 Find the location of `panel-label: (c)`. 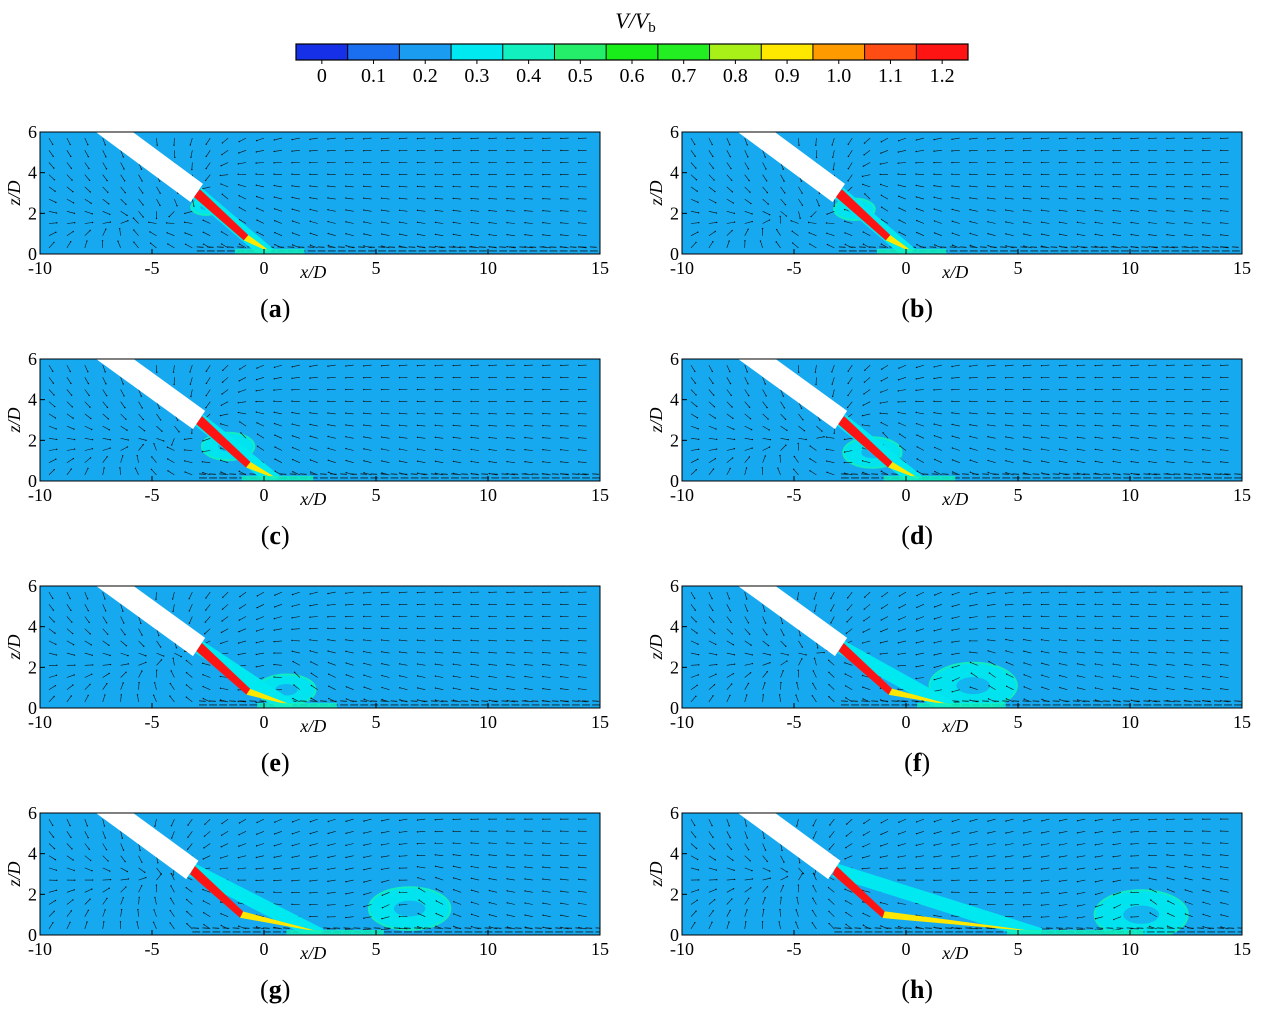

panel-label: (c) is located at coordinates (275, 536).